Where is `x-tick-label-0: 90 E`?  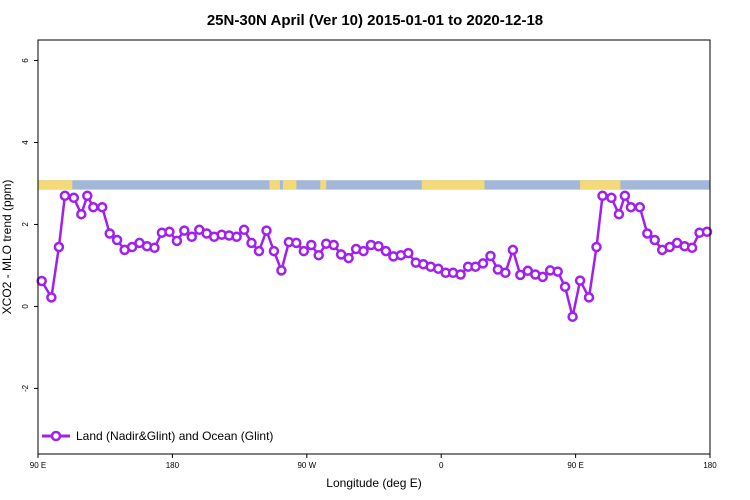 x-tick-label-0: 90 E is located at coordinates (38, 465).